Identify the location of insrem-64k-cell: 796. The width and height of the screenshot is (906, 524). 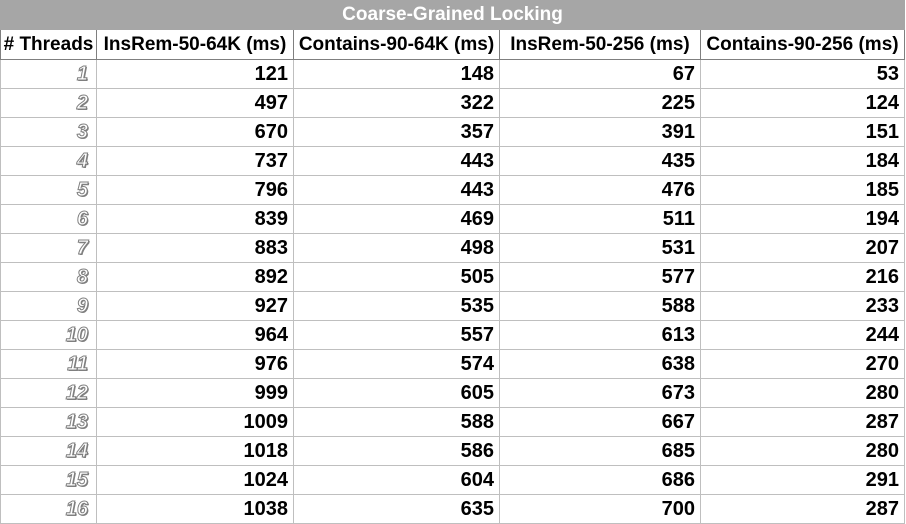
(195, 190).